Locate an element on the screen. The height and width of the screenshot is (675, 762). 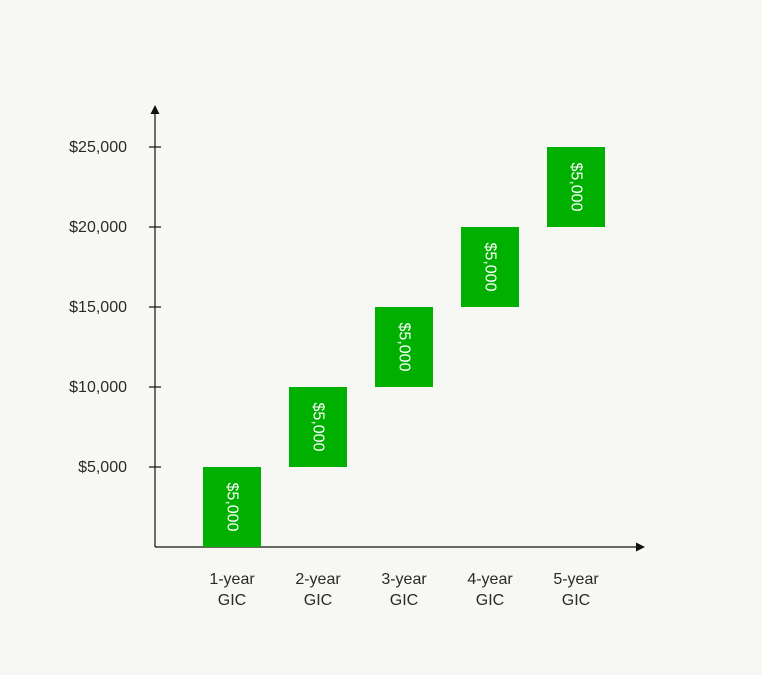
y-tick-label: $15,000 is located at coordinates (98, 307).